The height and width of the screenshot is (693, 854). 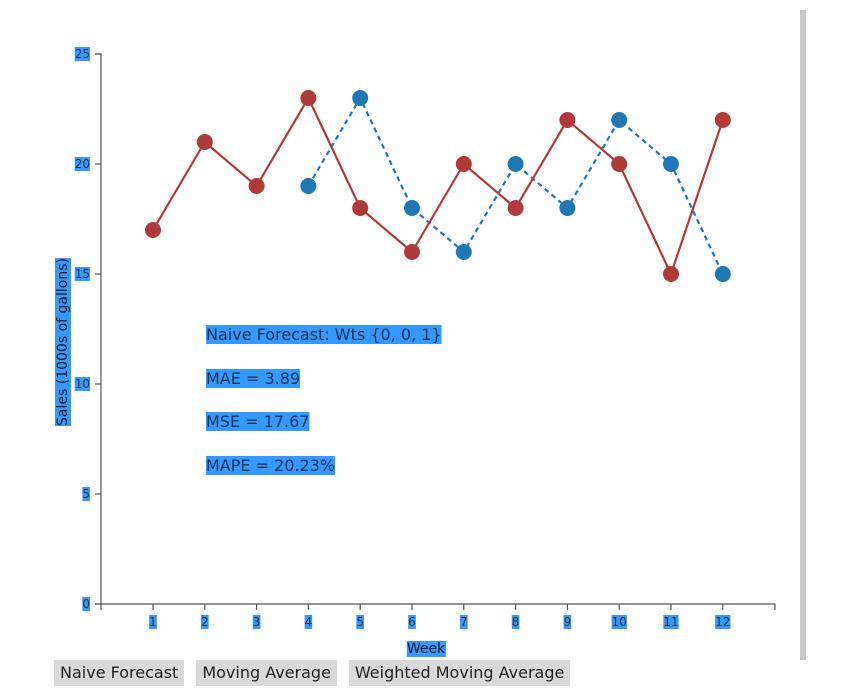 I want to click on x-axis-title-group: Week, so click(x=426, y=649).